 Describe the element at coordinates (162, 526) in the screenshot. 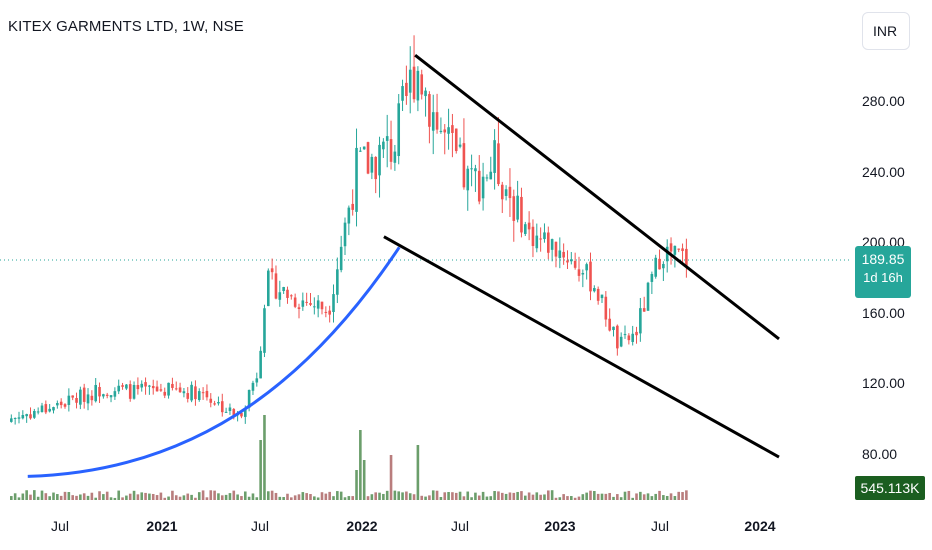

I see `x-tick-label: 2021` at that location.